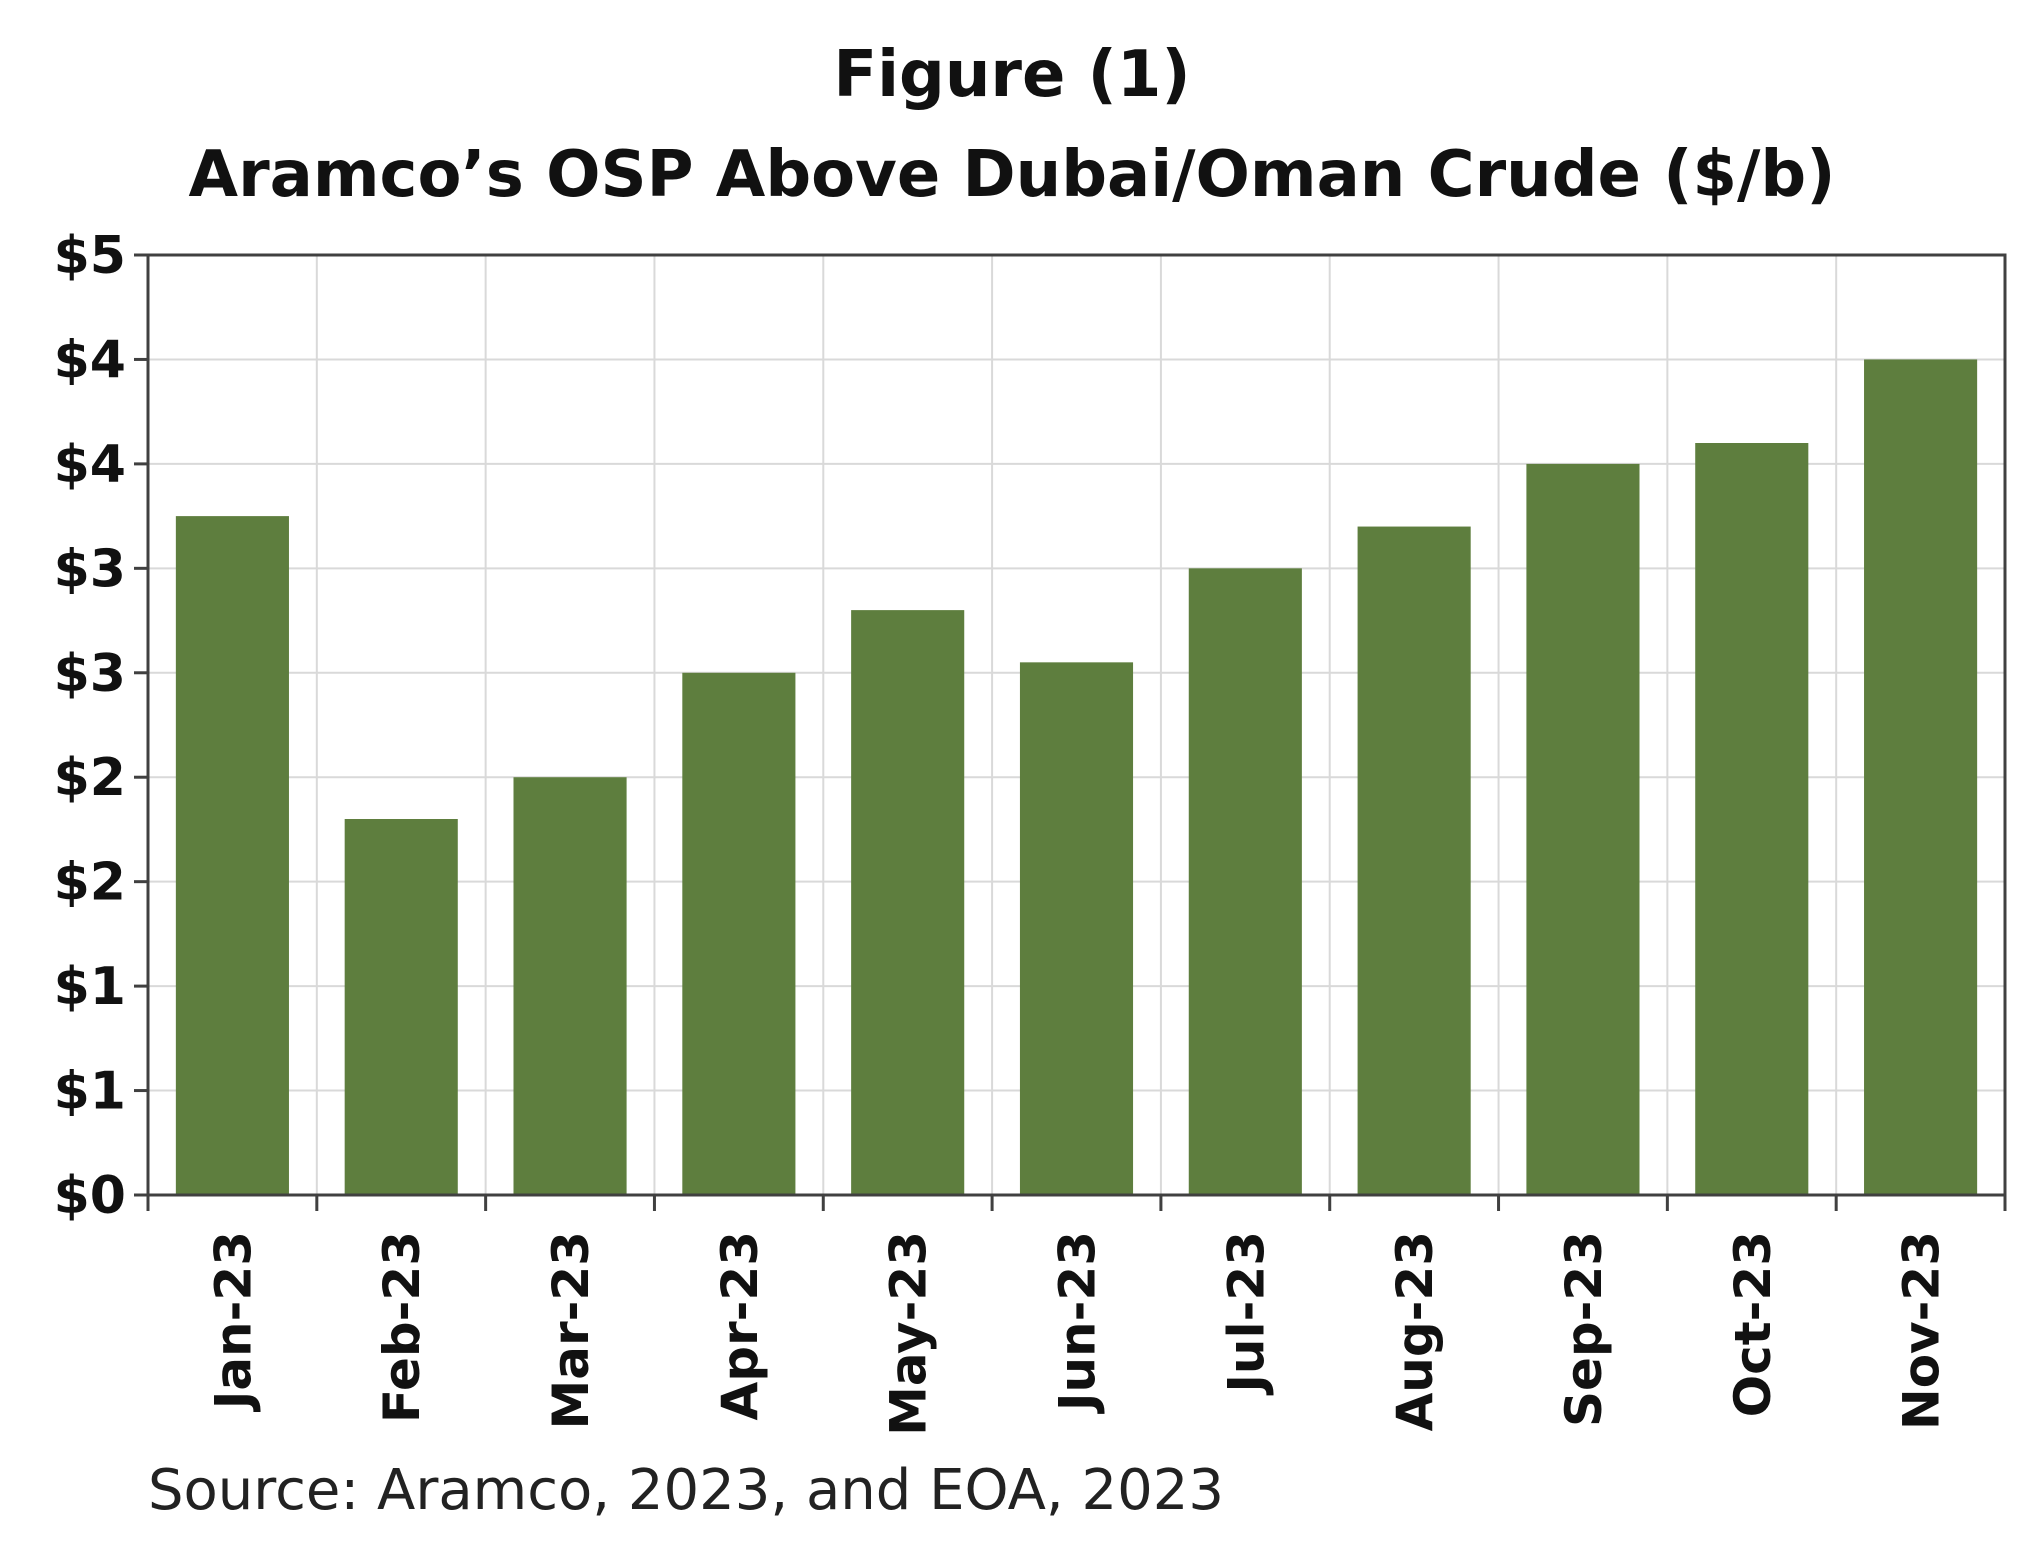 The width and height of the screenshot is (2024, 1549). Describe the element at coordinates (686, 1490) in the screenshot. I see `source-note: Source: Aramco, 2023, and EOA, 2023` at that location.